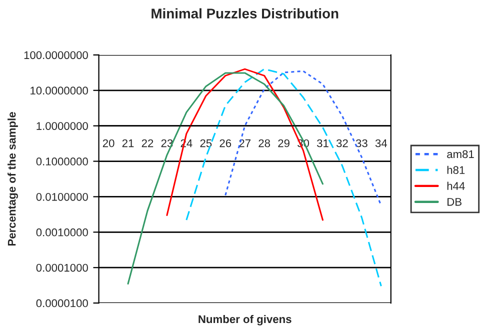 The width and height of the screenshot is (482, 333). I want to click on x-tick-label: 28, so click(264, 143).